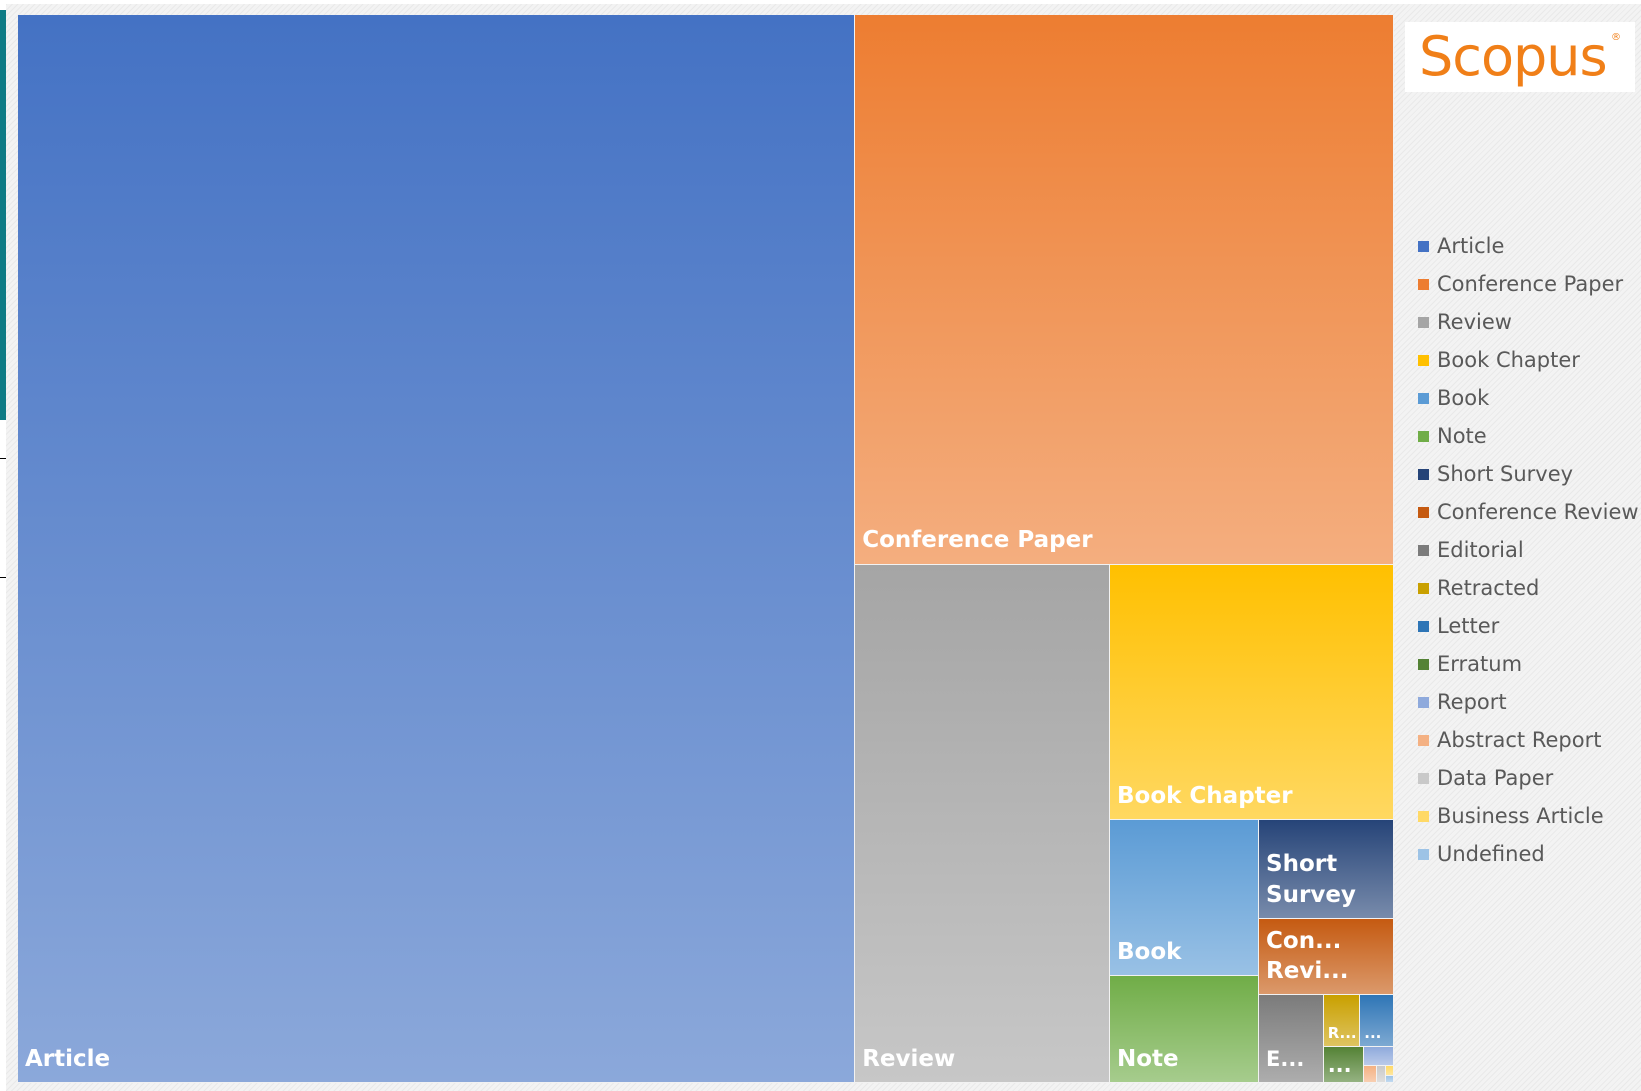 This screenshot has height=1091, width=1641. I want to click on legend-item-review: Review, so click(1465, 322).